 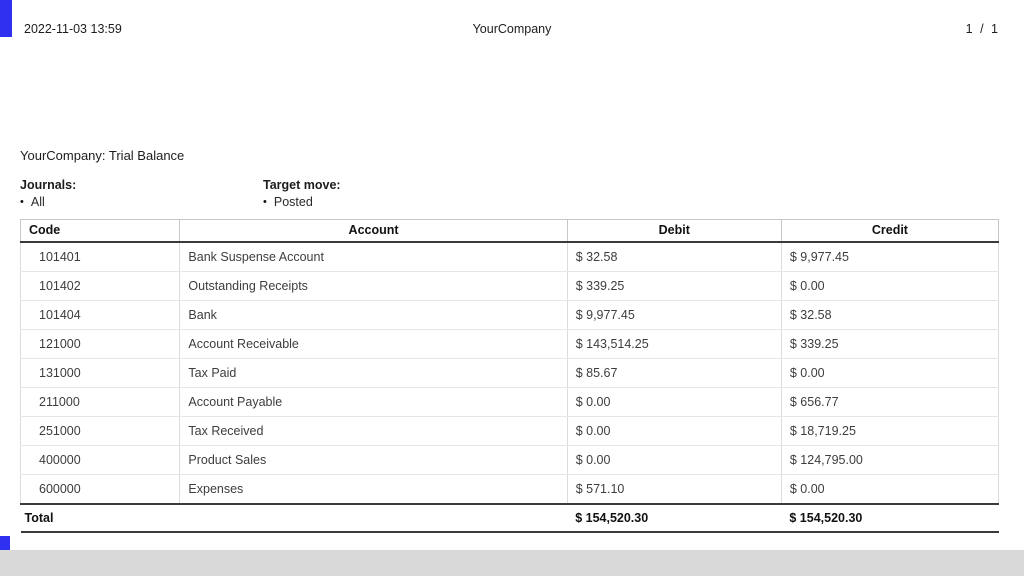 I want to click on debit-cell: $ 339.25, so click(x=674, y=286).